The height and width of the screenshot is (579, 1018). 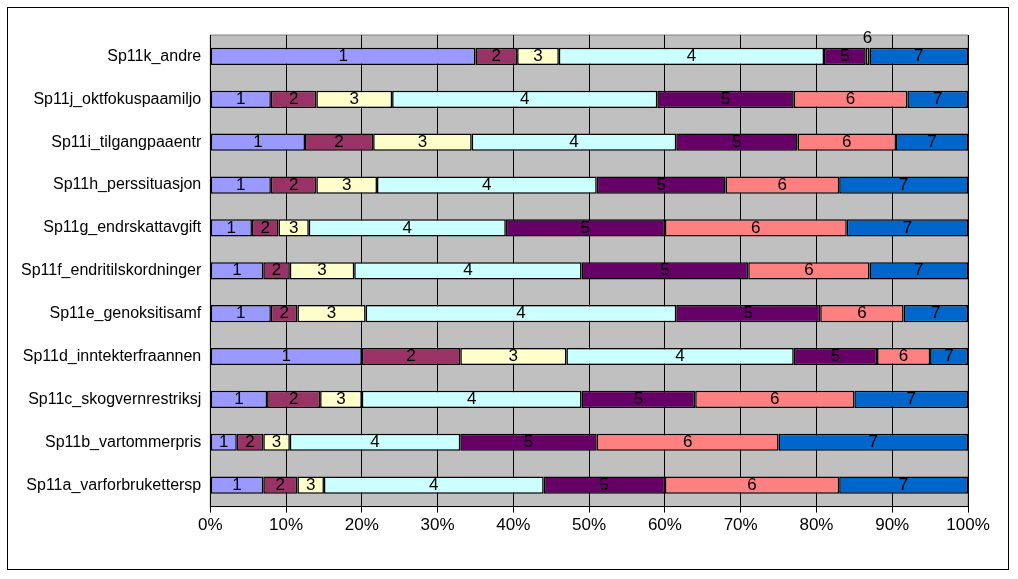 What do you see at coordinates (919, 56) in the screenshot?
I see `series-label: 7` at bounding box center [919, 56].